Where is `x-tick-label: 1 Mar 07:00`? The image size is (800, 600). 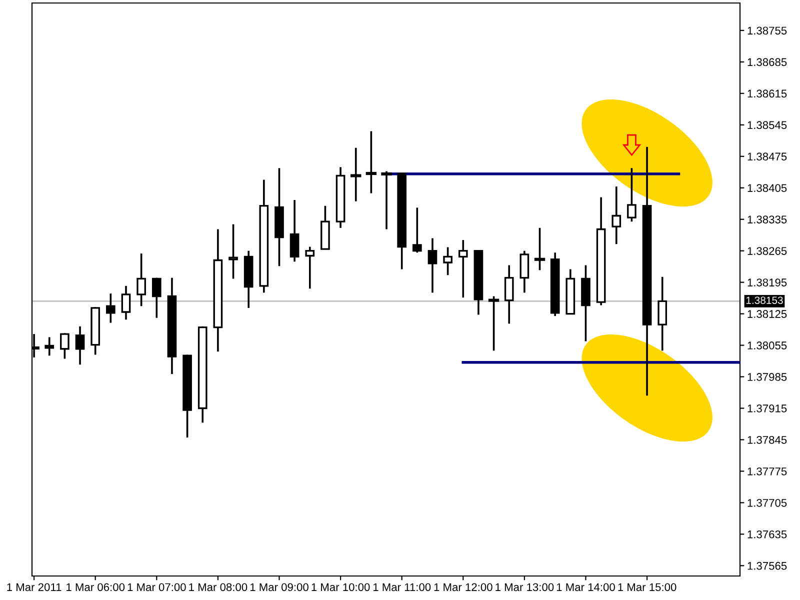
x-tick-label: 1 Mar 07:00 is located at coordinates (157, 587).